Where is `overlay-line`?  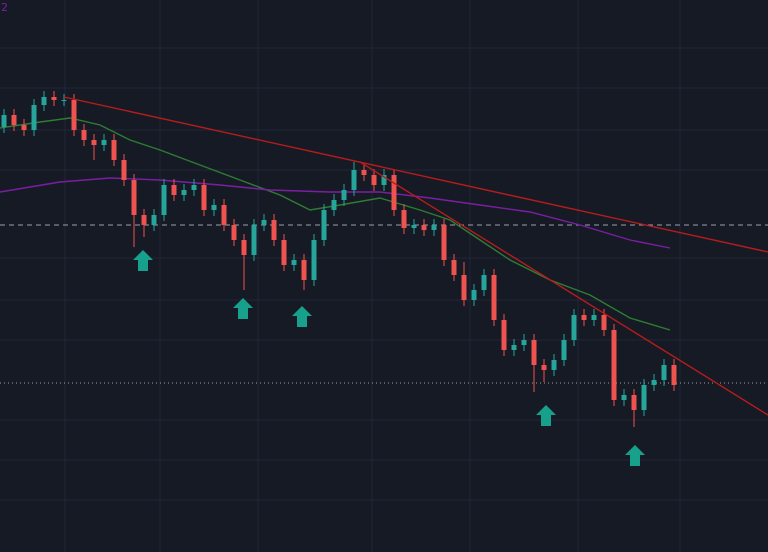
overlay-line is located at coordinates (335, 213).